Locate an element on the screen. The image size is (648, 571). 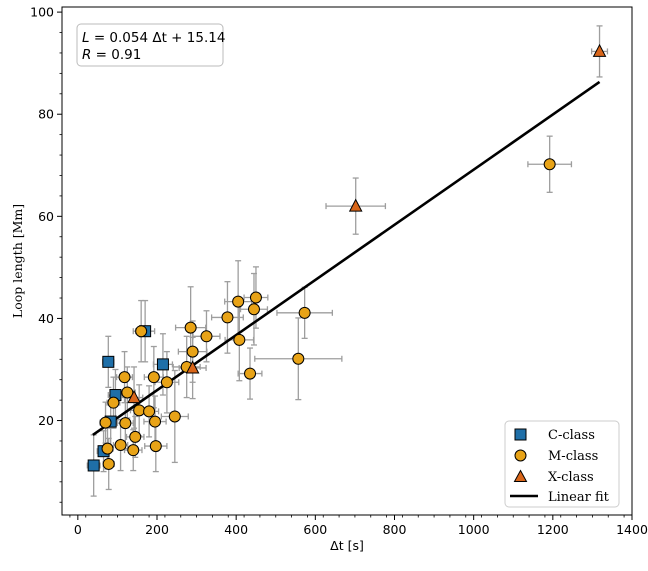
legend: C-class M-class X-class Linear fit is located at coordinates (562, 464).